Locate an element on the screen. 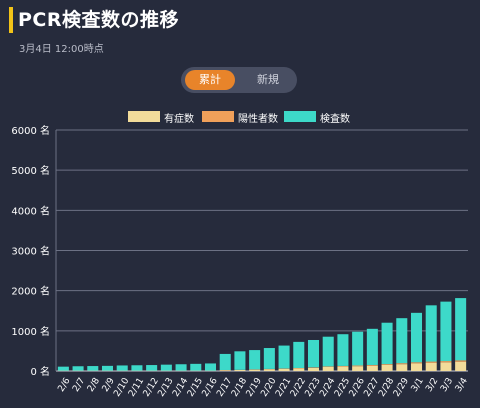 This screenshot has height=408, width=480. timestamp: 3月4日 12:00時点 is located at coordinates (61, 49).